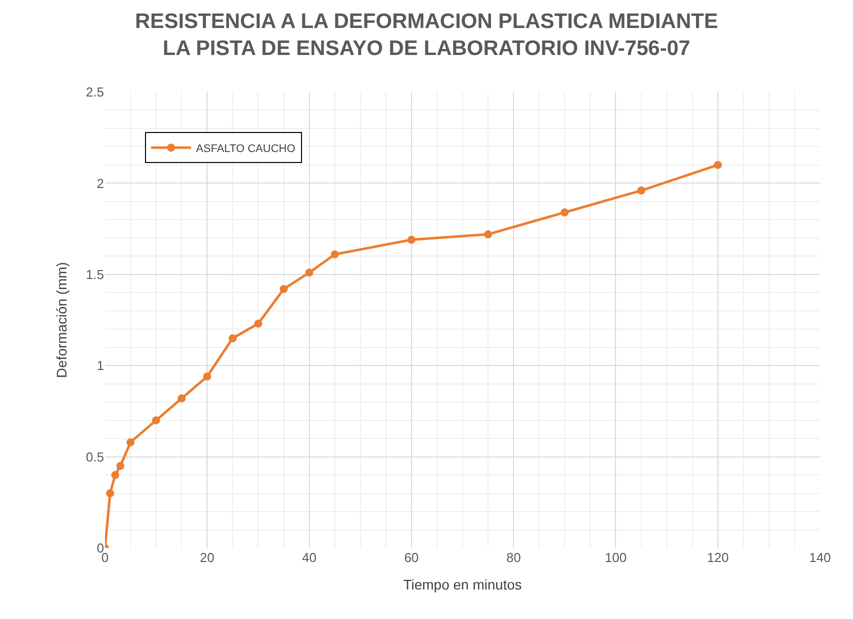  I want to click on x-tick-label: 100, so click(615, 557).